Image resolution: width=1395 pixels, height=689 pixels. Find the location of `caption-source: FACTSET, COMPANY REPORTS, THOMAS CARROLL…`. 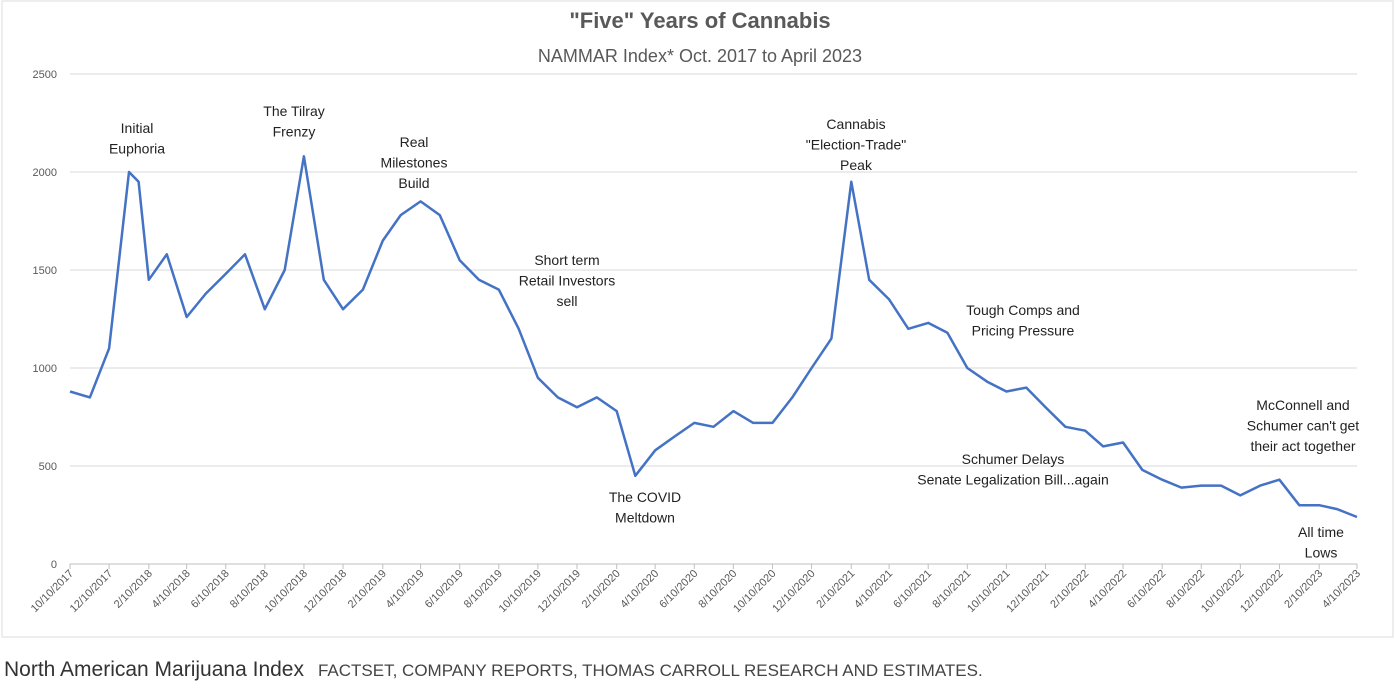

caption-source: FACTSET, COMPANY REPORTS, THOMAS CARROLL… is located at coordinates (650, 670).